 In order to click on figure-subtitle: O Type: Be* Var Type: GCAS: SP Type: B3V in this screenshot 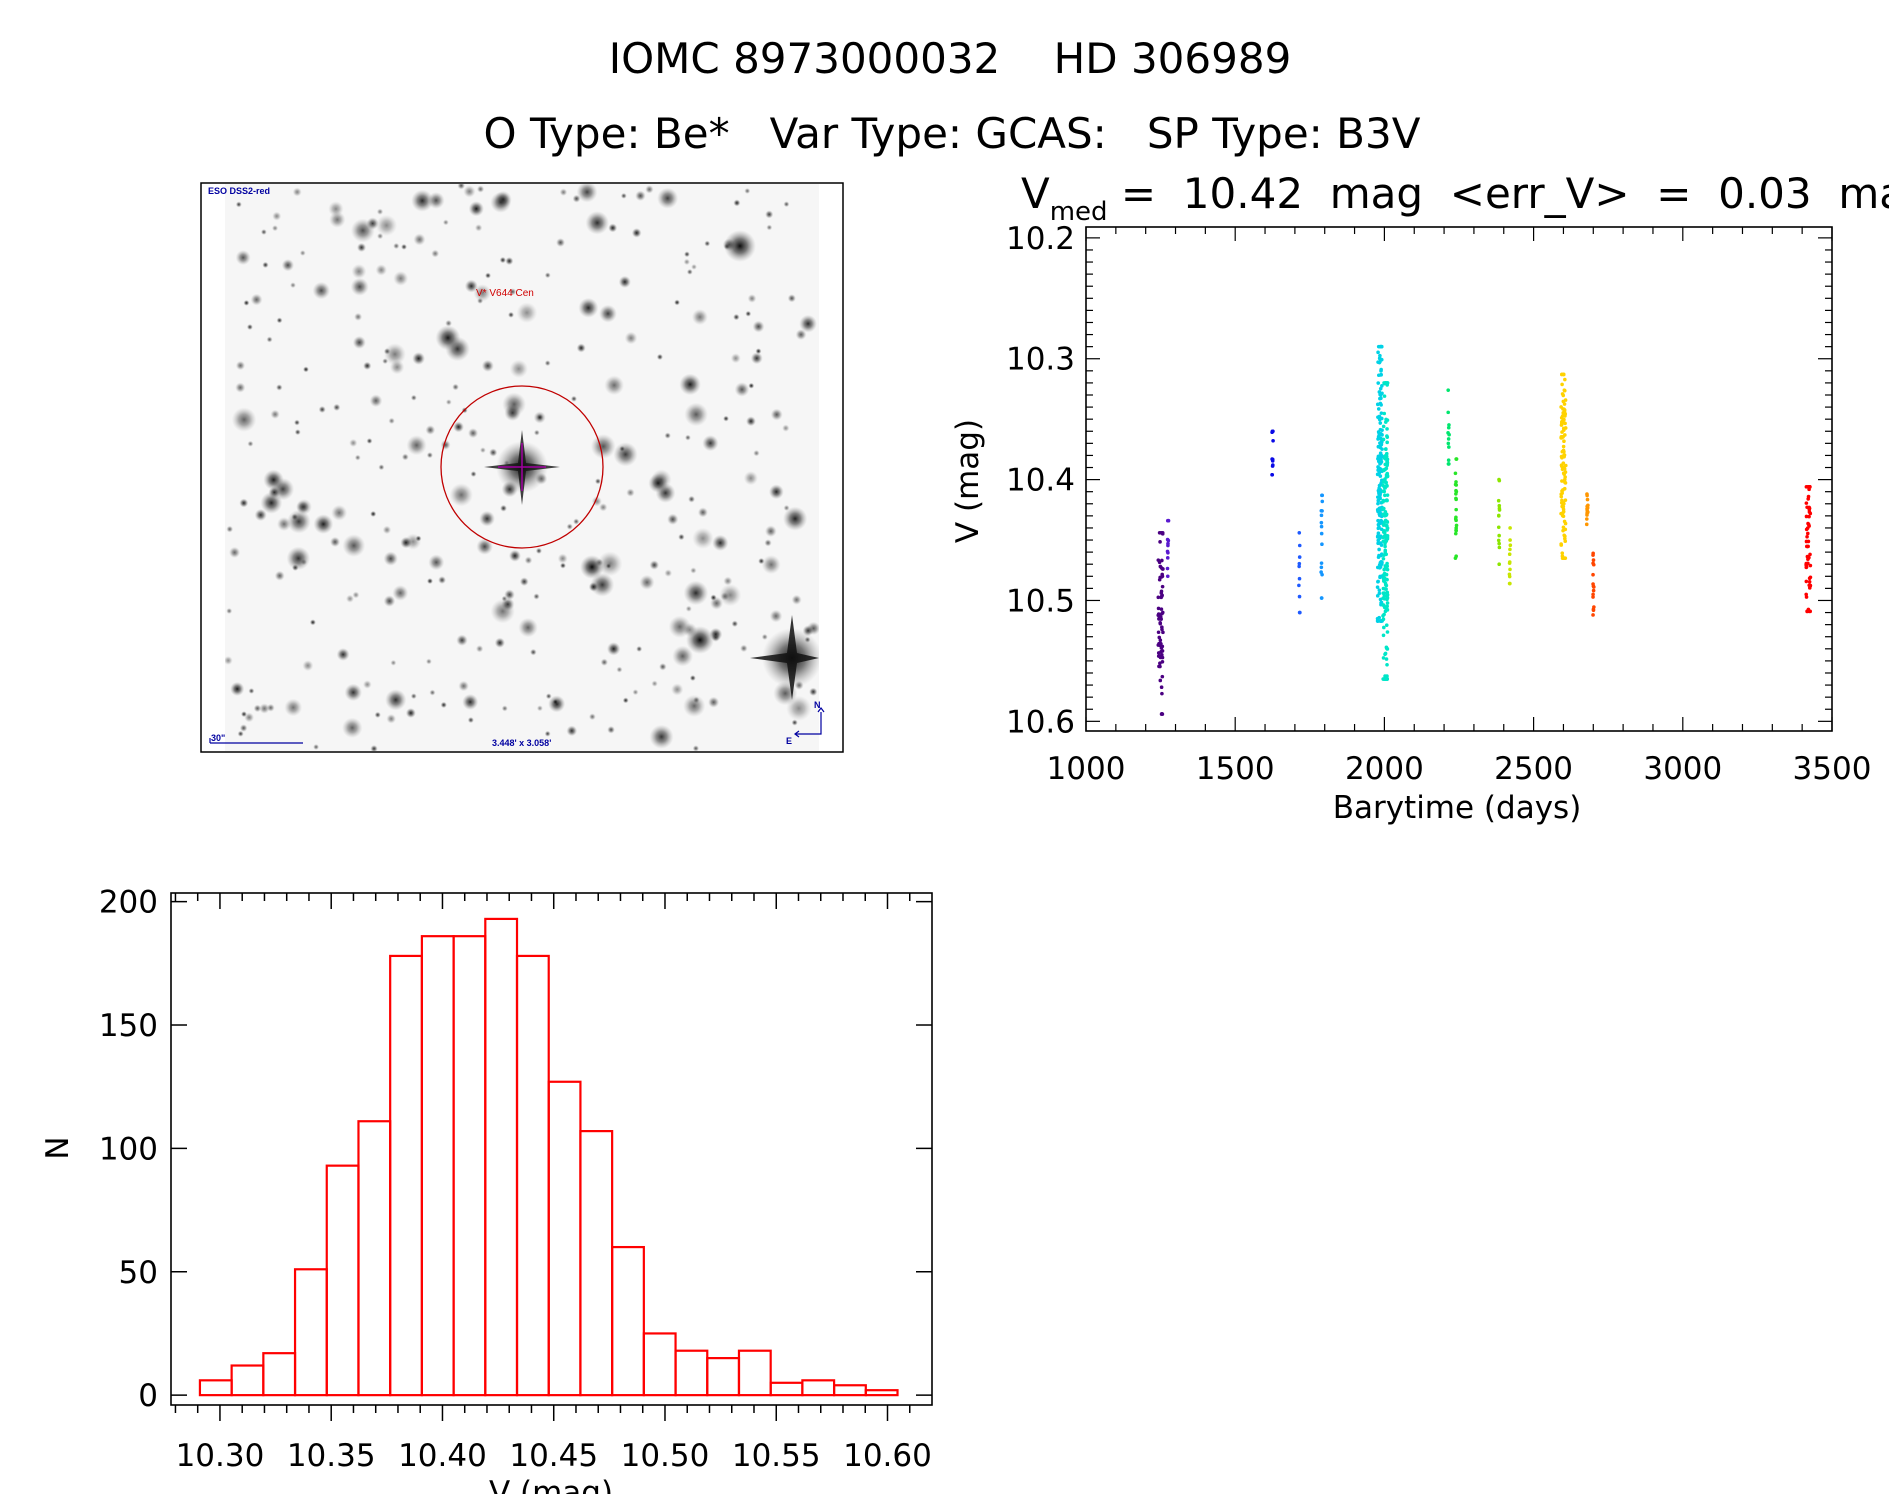, I will do `click(952, 133)`.